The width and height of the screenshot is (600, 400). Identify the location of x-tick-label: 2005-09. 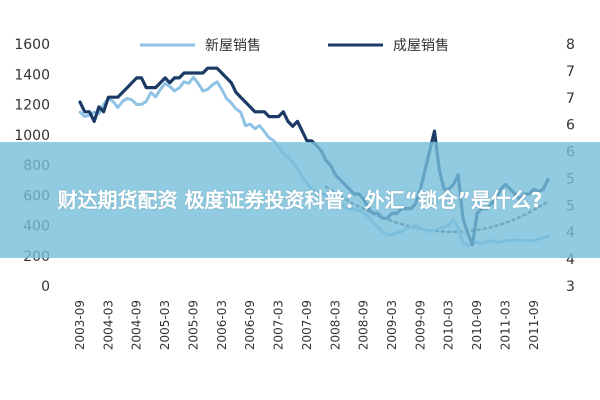
(193, 325).